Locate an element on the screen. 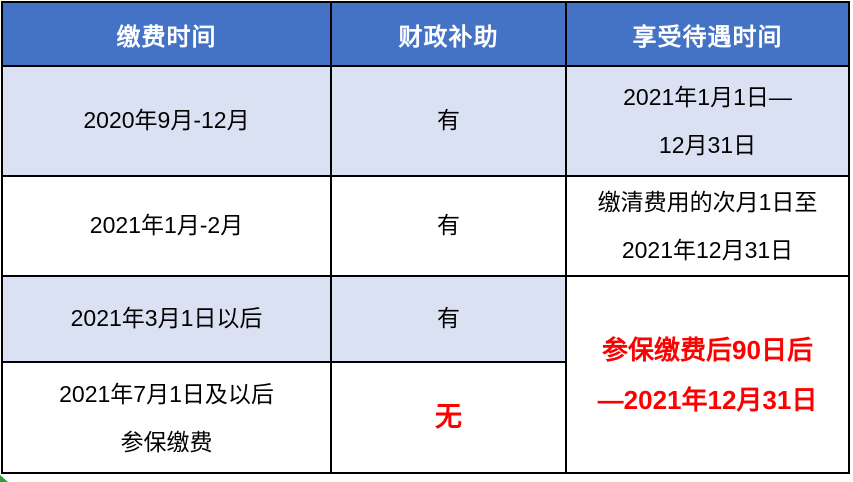 This screenshot has height=482, width=853. pay-time-line: 参保缴费 is located at coordinates (166, 441).